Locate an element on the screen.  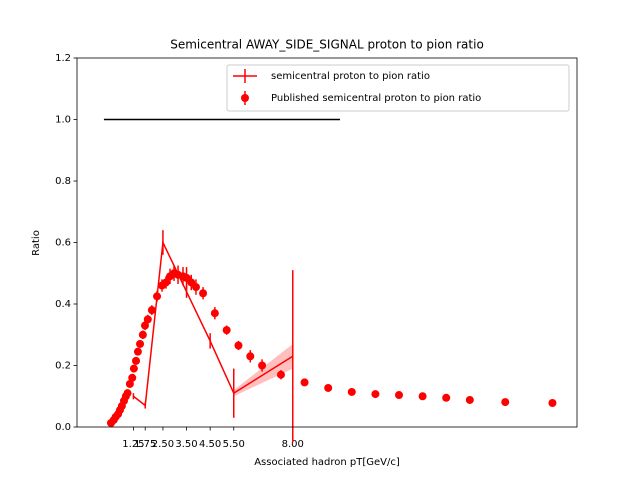
y-tick-label: 0.4 is located at coordinates (63, 304).